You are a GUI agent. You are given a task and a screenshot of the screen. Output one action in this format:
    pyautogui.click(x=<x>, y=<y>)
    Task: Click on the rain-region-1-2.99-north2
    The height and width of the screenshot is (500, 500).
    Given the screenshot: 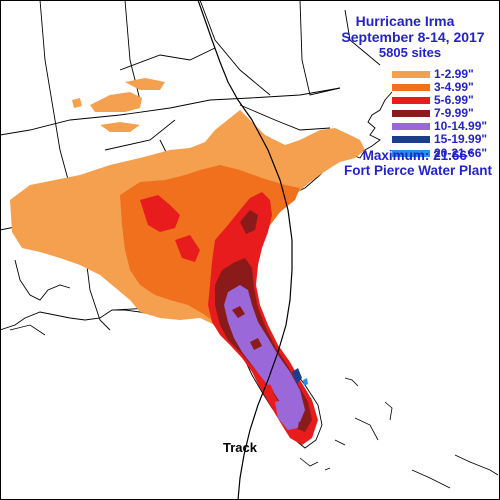 What is the action you would take?
    pyautogui.click(x=145, y=84)
    